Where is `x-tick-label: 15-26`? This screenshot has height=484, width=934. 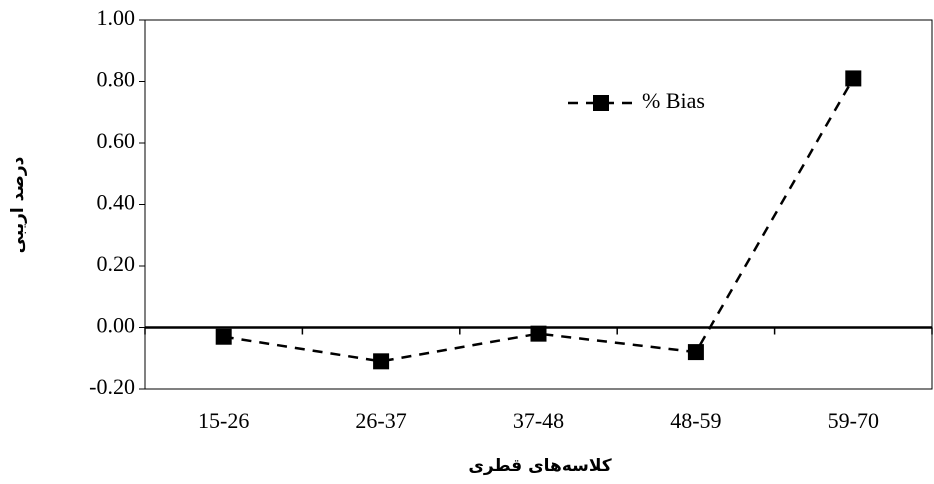 x-tick-label: 15-26 is located at coordinates (223, 420).